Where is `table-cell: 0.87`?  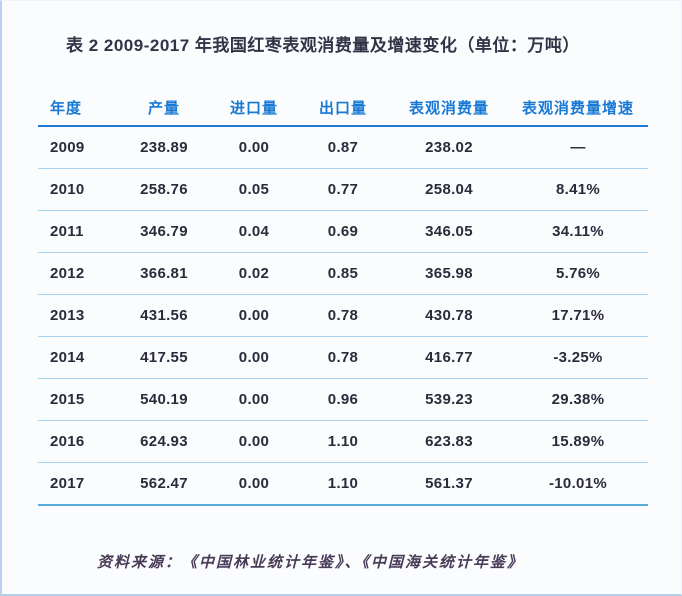 table-cell: 0.87 is located at coordinates (343, 147).